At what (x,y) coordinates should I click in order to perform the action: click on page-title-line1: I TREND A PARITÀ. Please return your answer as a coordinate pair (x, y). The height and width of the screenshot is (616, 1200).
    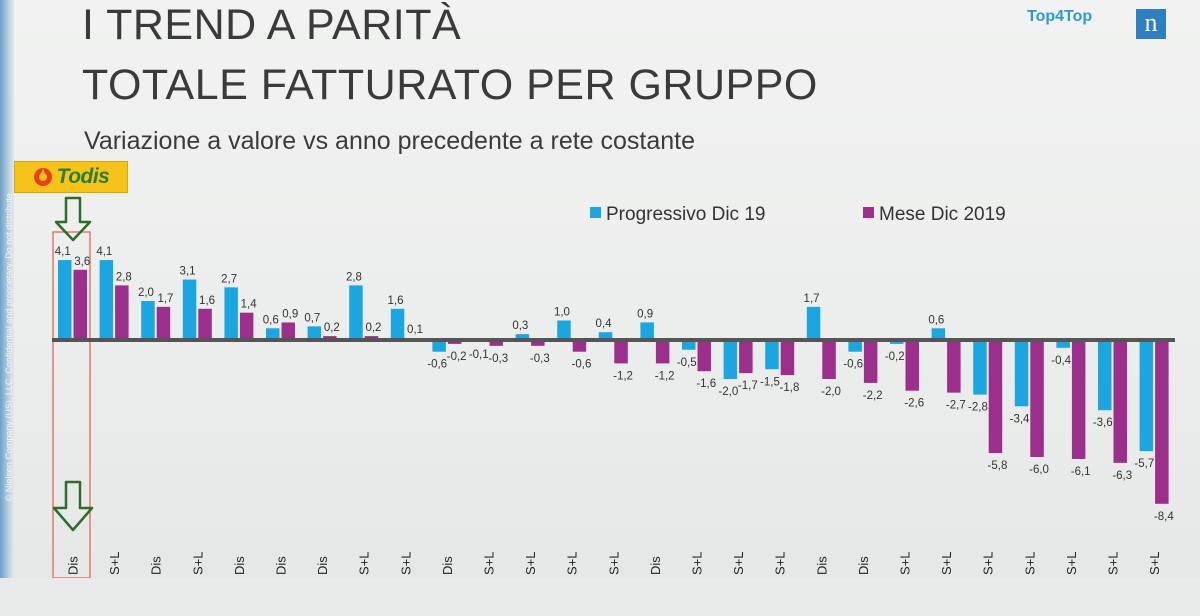
    Looking at the image, I should click on (272, 25).